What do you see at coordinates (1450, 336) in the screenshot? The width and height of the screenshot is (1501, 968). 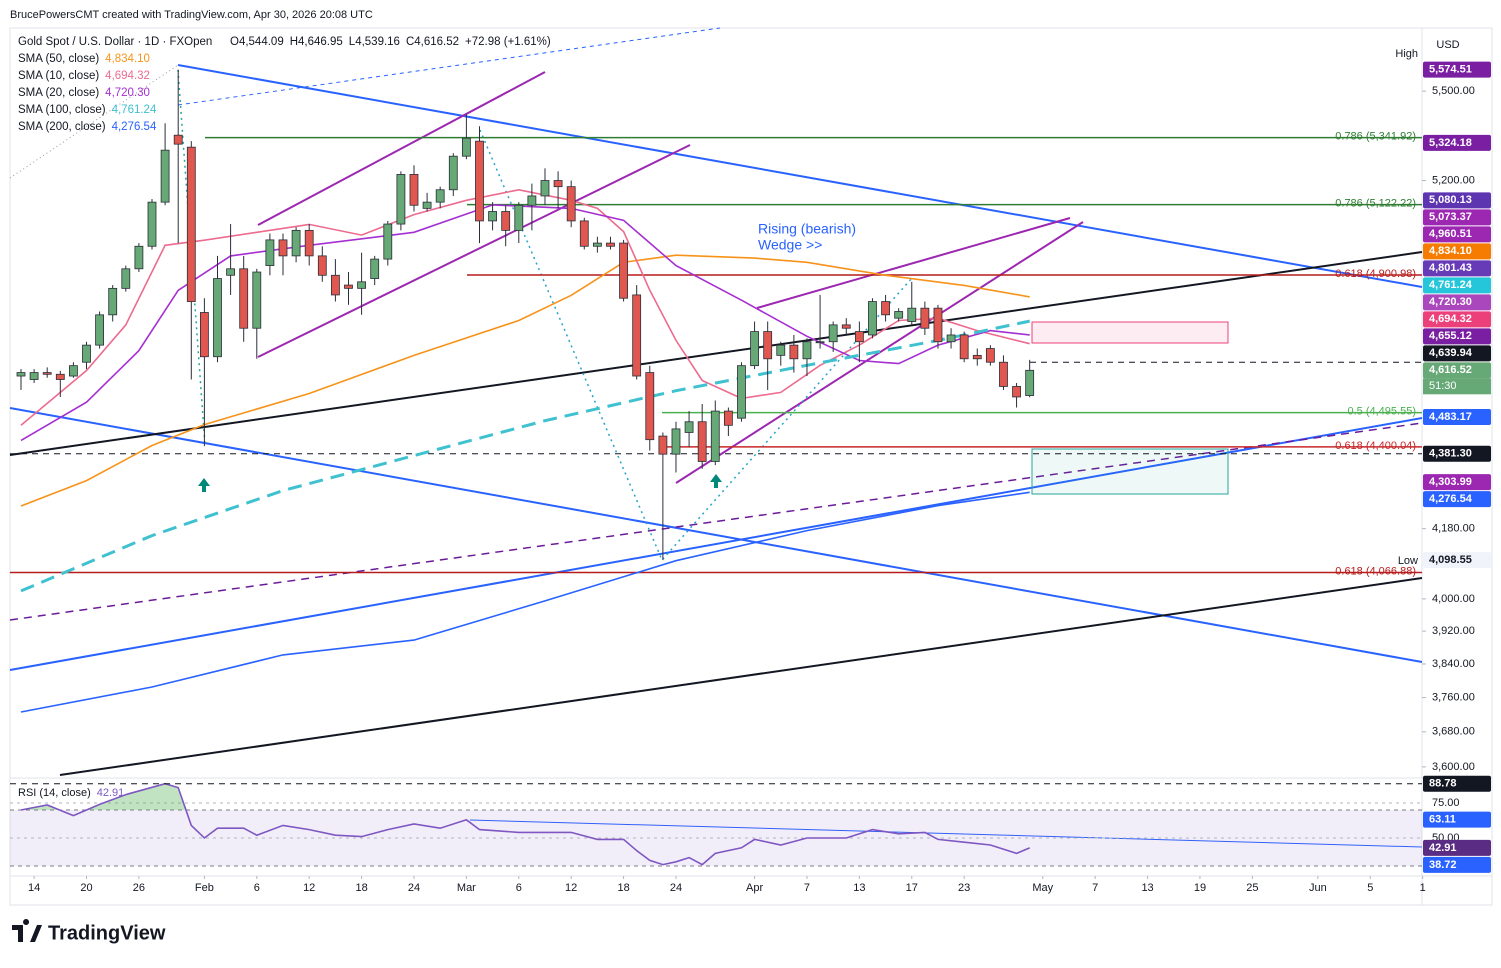 I see `price-badge-label: 4,655.12` at bounding box center [1450, 336].